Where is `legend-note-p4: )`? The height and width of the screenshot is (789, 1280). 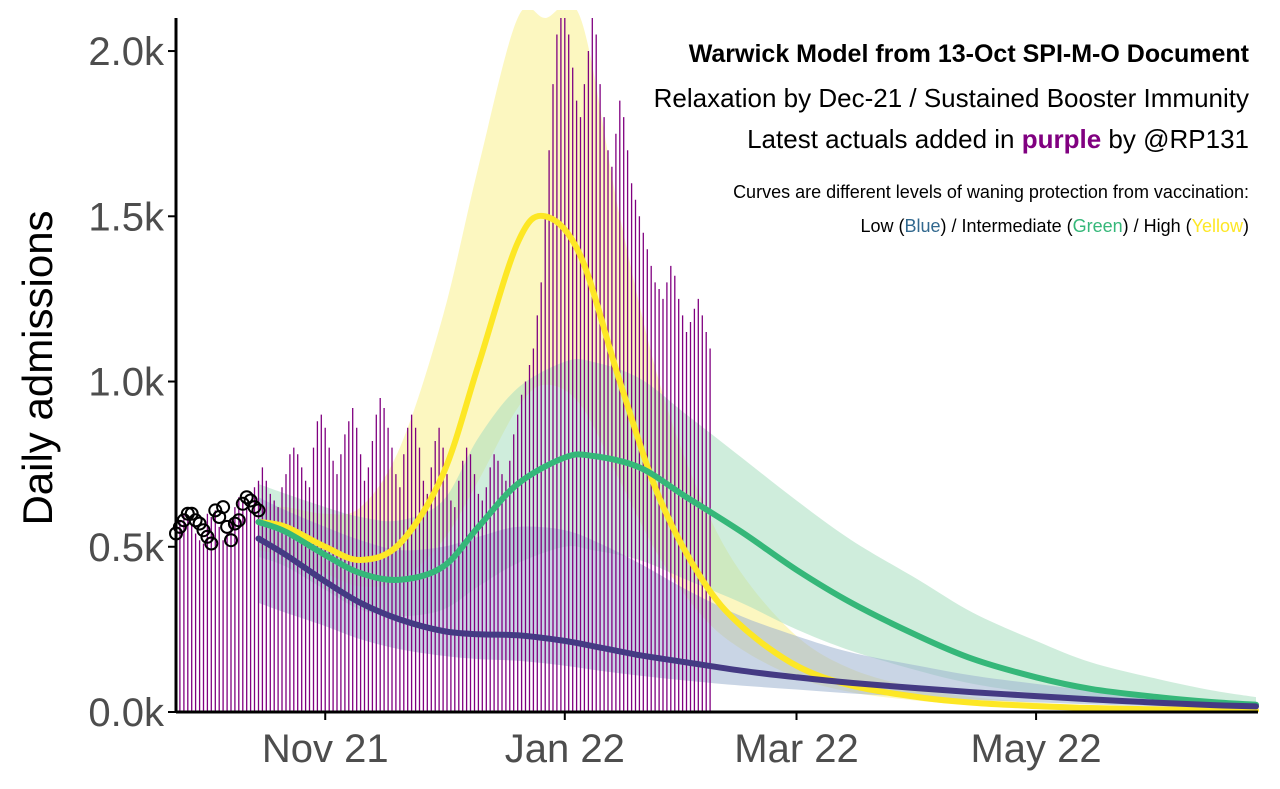 legend-note-p4: ) is located at coordinates (1246, 226).